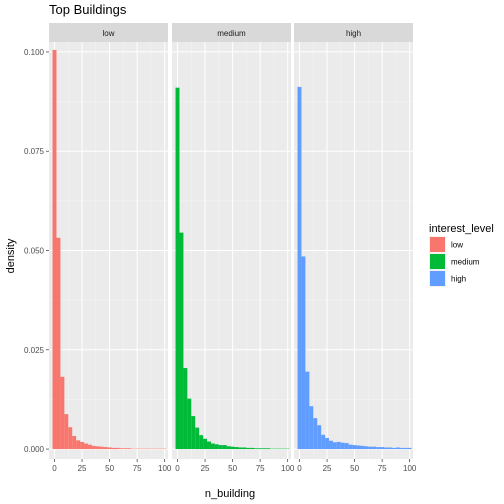  Describe the element at coordinates (458, 279) in the screenshot. I see `legend-label-high: high` at that location.